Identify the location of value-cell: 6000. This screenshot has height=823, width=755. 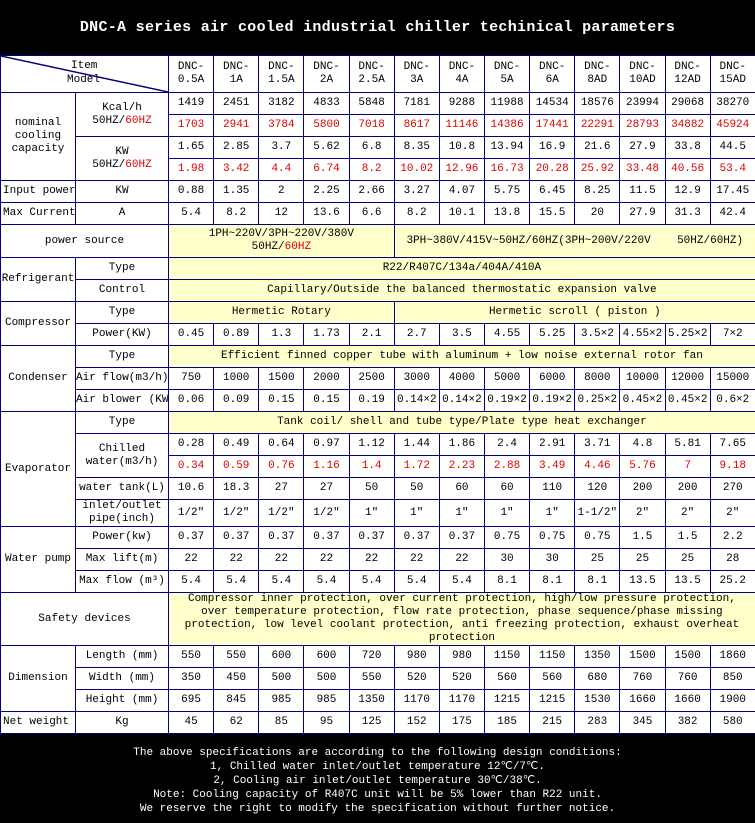
(552, 379).